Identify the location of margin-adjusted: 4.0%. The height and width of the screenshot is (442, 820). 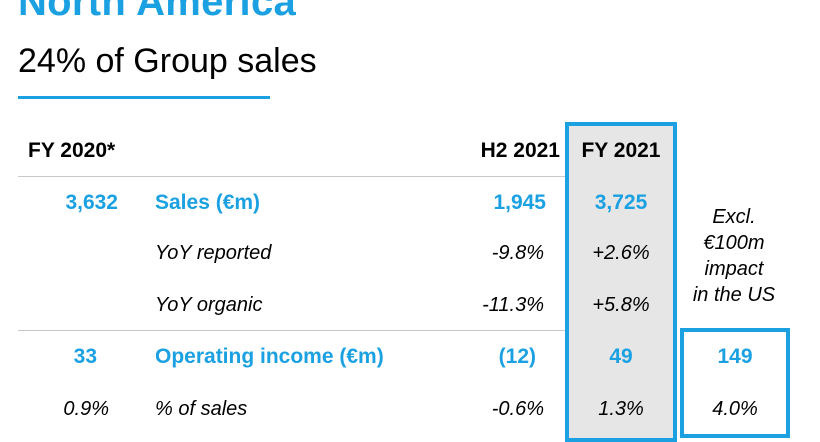
(735, 409).